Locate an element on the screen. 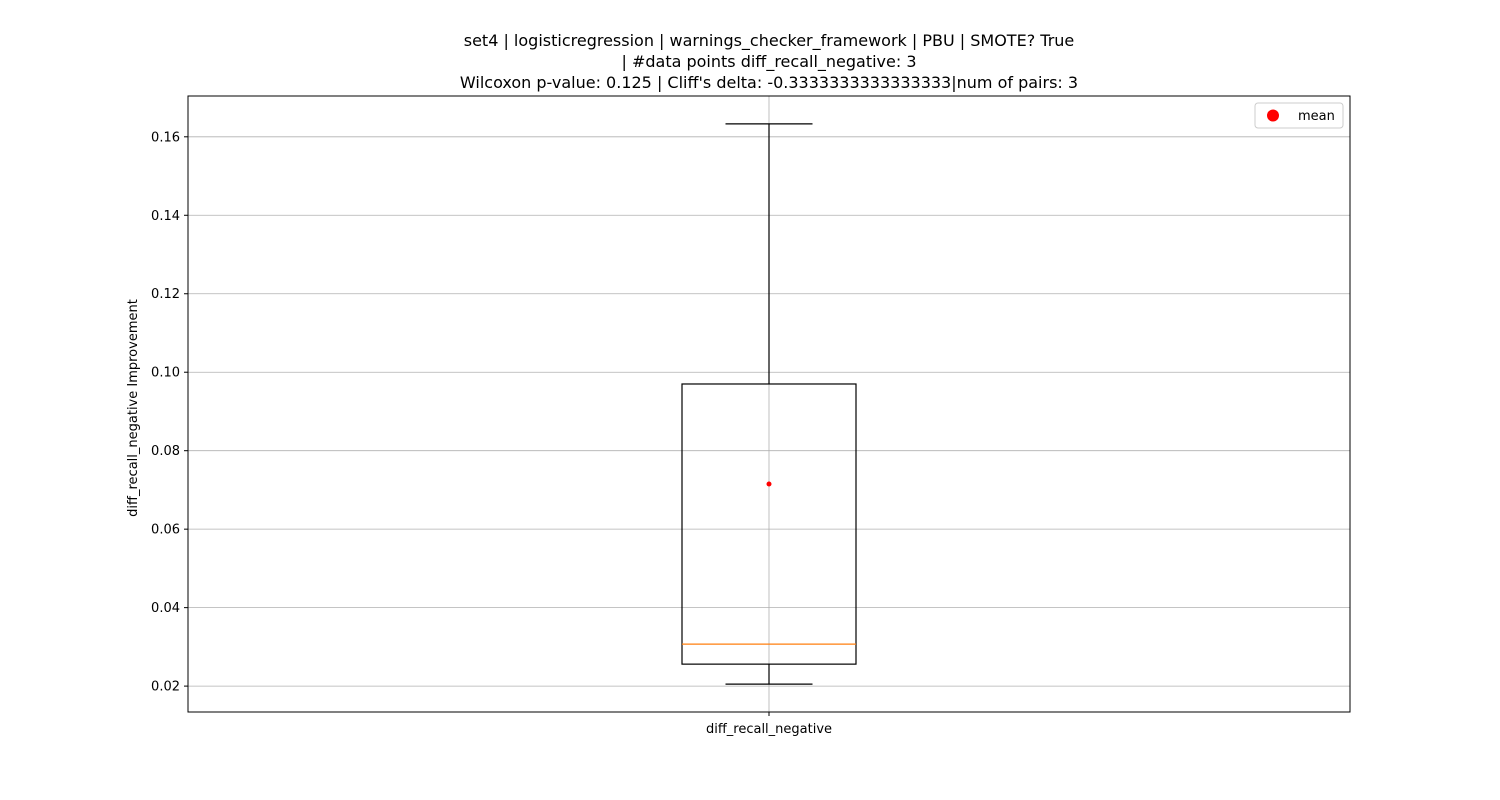 The width and height of the screenshot is (1500, 800). y-tick-label: 0.16 is located at coordinates (165, 137).